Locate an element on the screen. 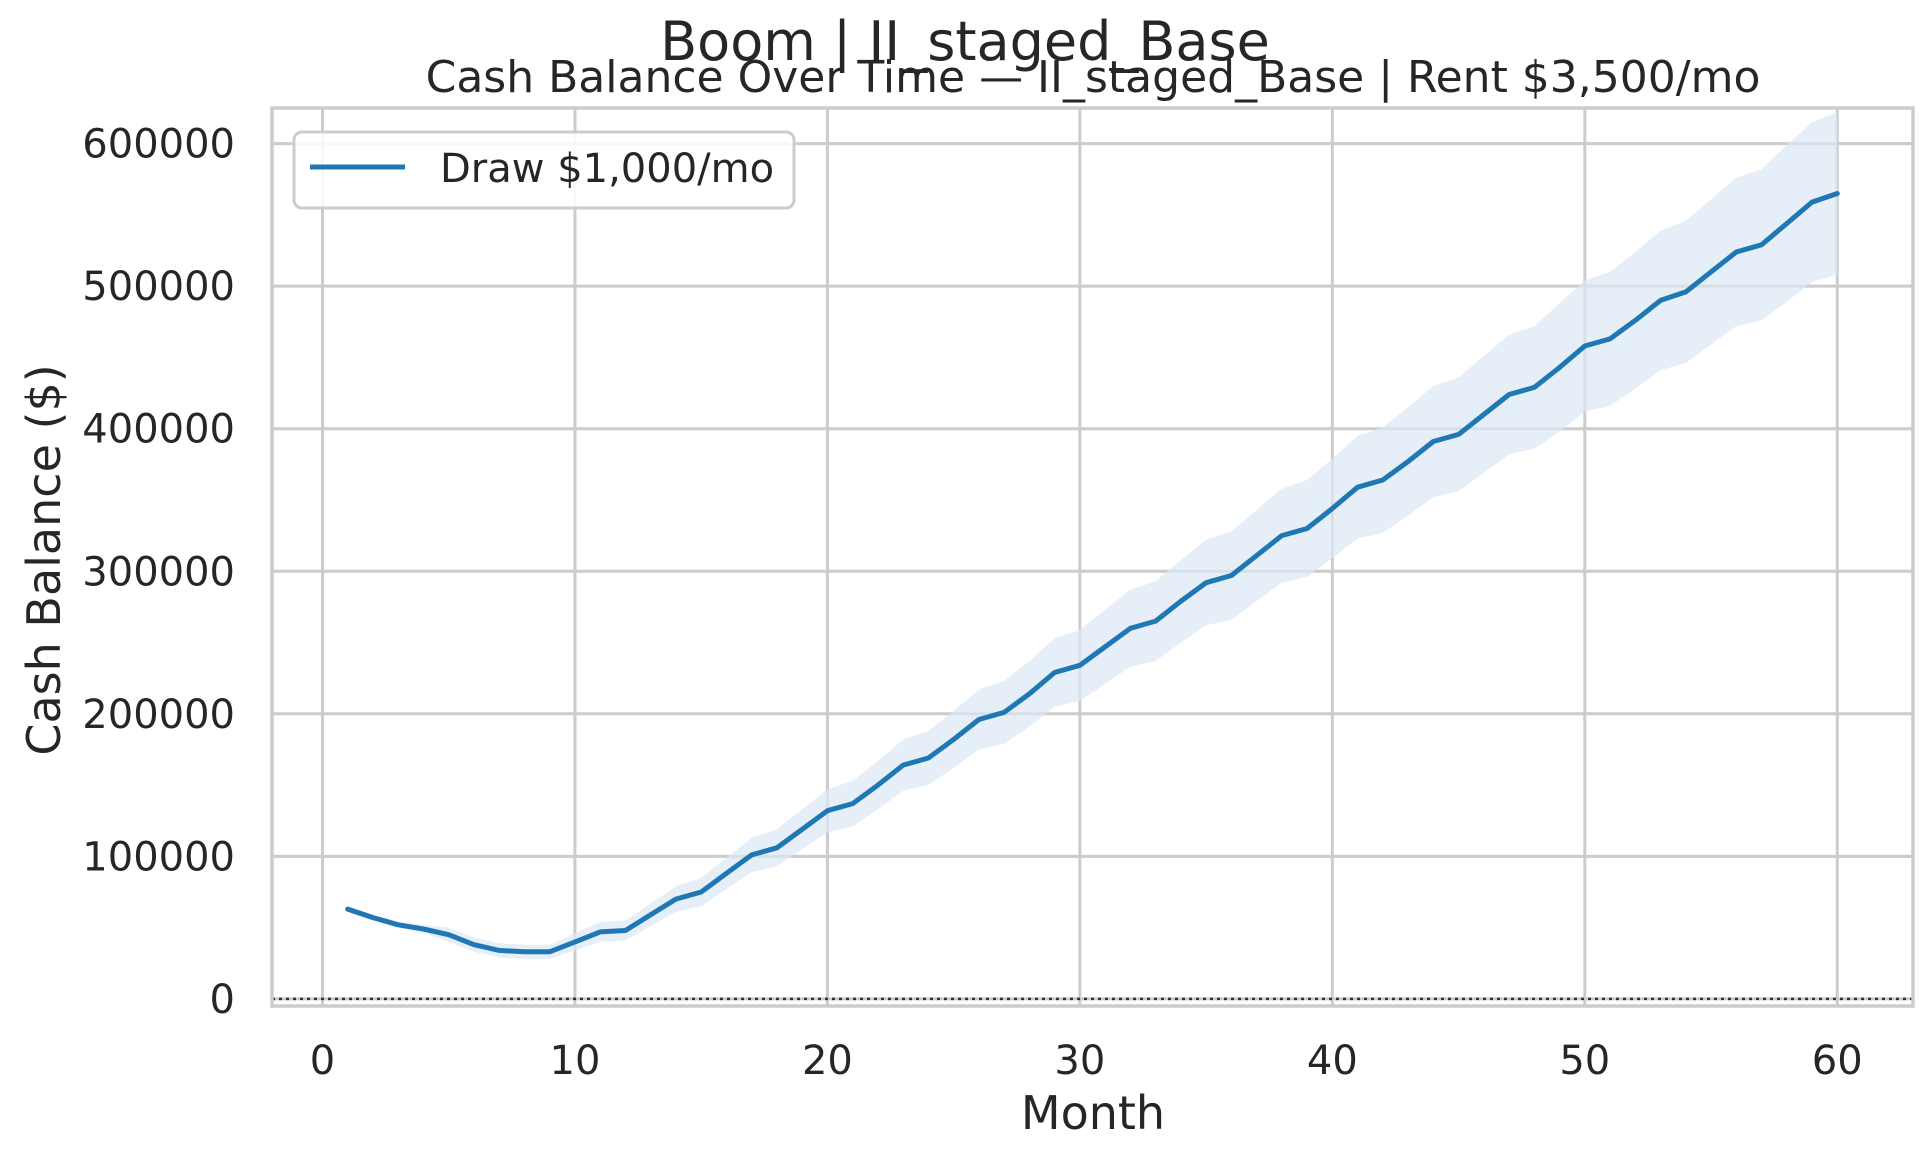 This screenshot has height=1157, width=1931. y-tick-label: 600000 is located at coordinates (158, 145).